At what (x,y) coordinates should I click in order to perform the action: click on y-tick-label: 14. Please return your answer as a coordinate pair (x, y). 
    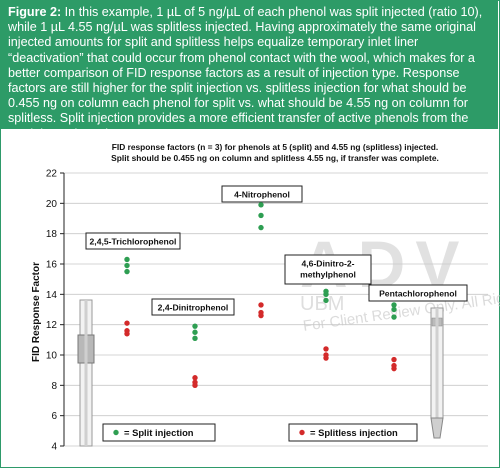
    Looking at the image, I should click on (52, 295).